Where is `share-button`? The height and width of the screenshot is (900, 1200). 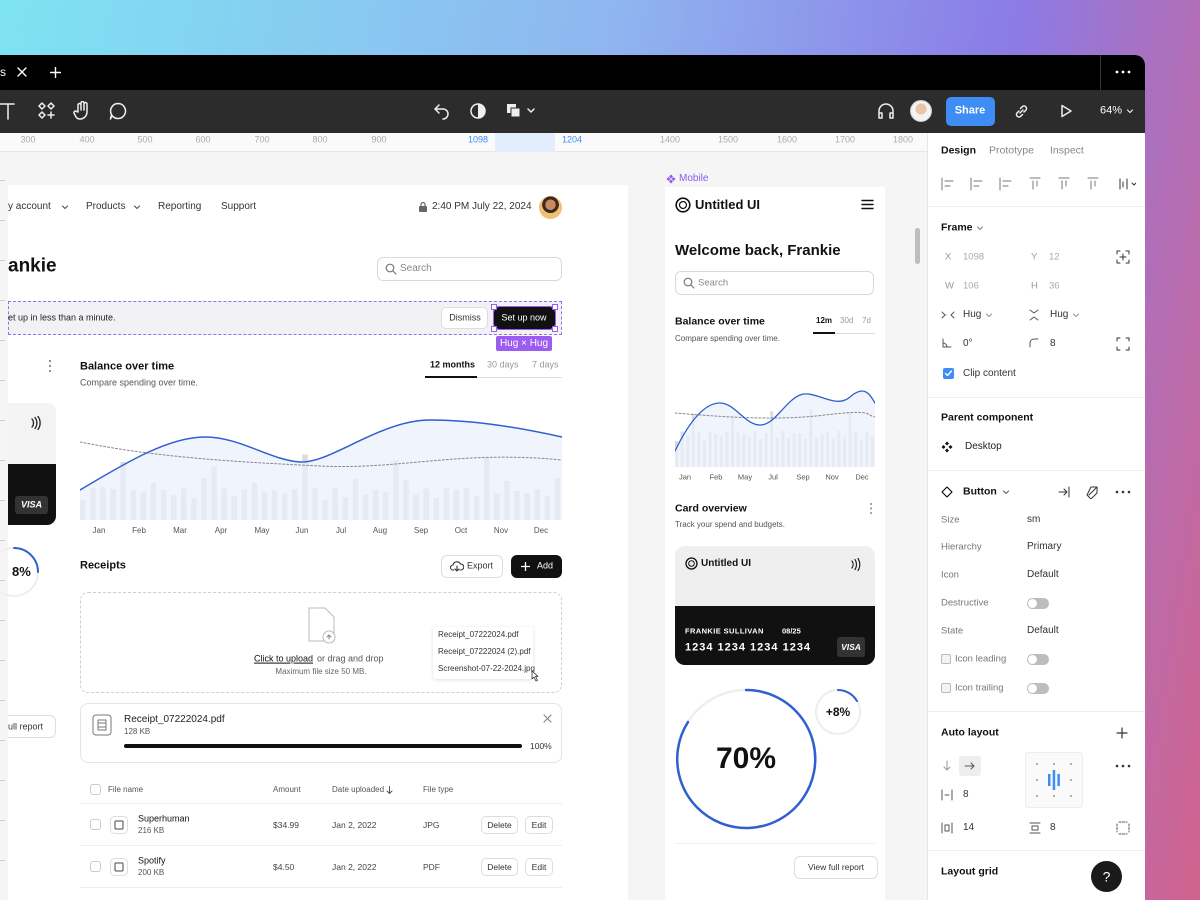 share-button is located at coordinates (970, 111).